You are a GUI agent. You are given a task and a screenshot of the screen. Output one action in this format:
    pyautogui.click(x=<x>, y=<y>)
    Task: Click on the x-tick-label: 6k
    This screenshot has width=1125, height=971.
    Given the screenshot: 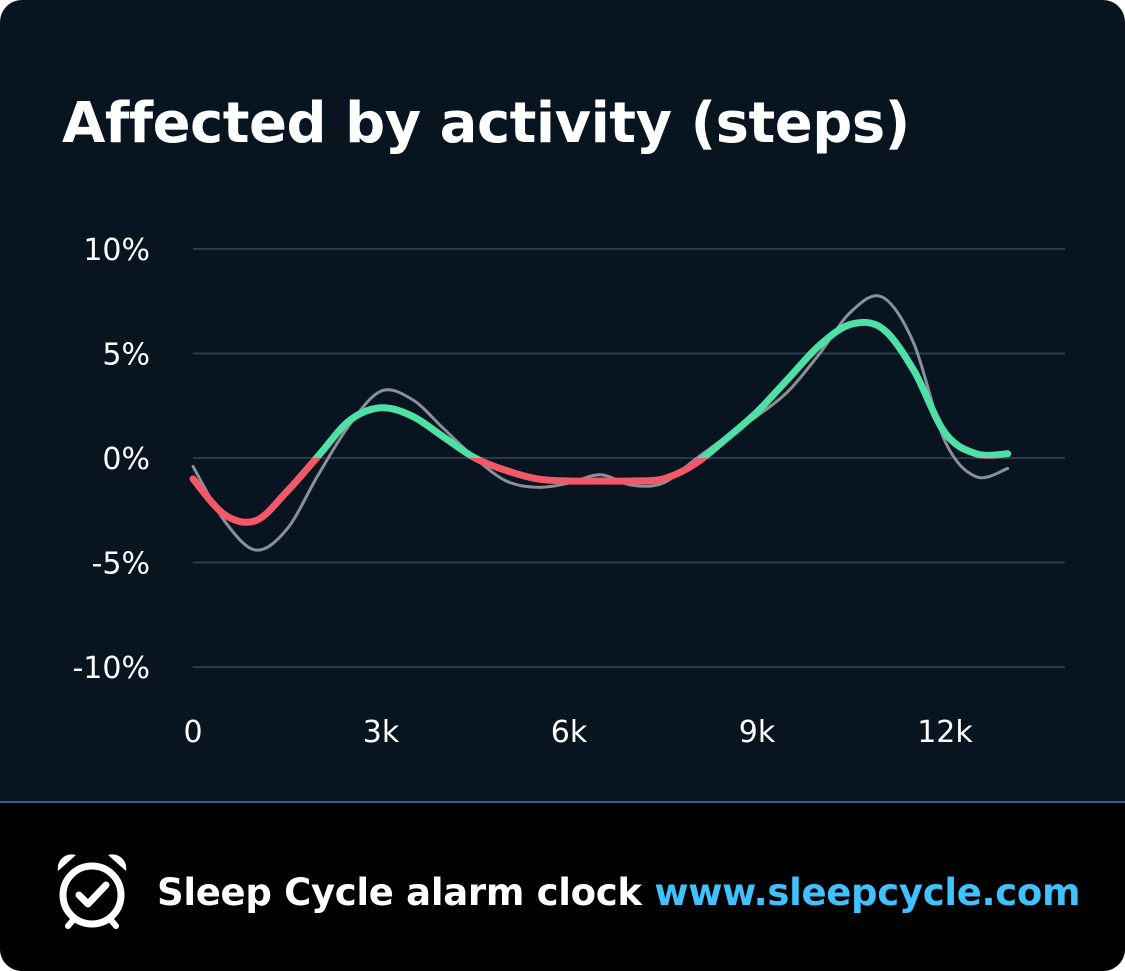 What is the action you would take?
    pyautogui.click(x=569, y=732)
    